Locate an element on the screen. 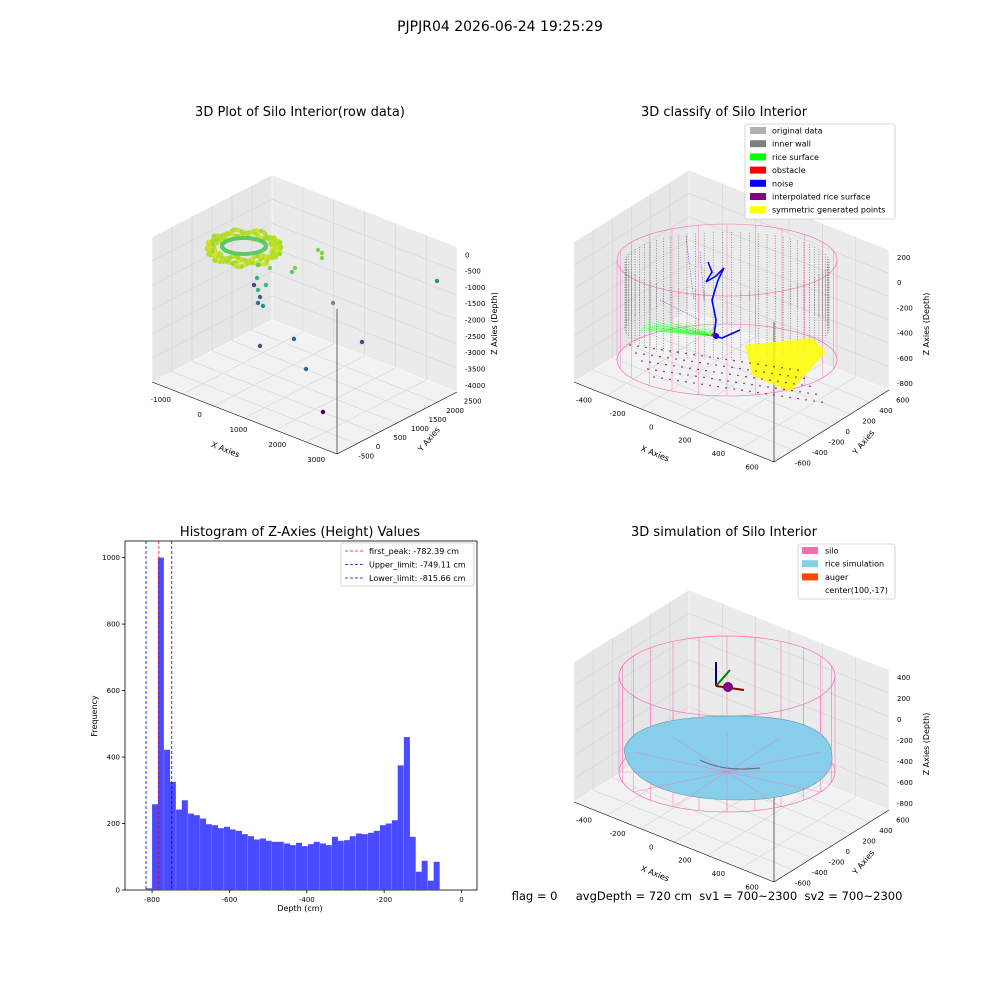  classify-legend-label: rice surface is located at coordinates (795, 157).